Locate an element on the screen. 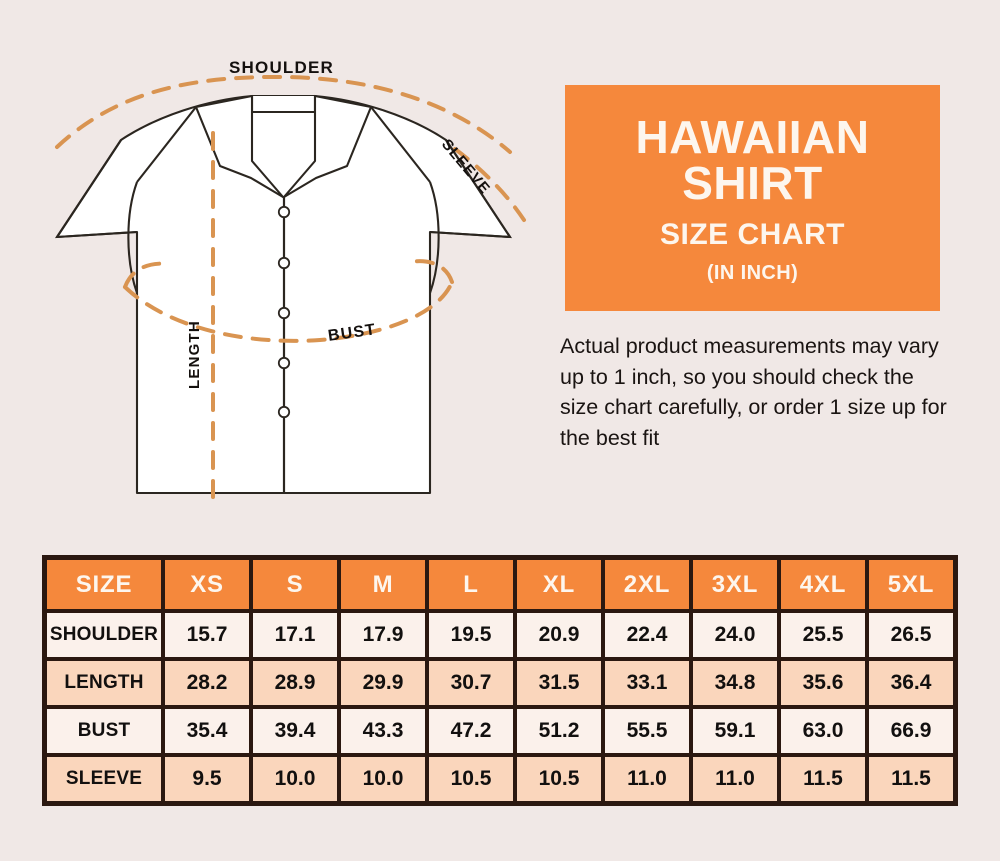 The height and width of the screenshot is (861, 1000). right-sleeve-outline is located at coordinates (471, 189).